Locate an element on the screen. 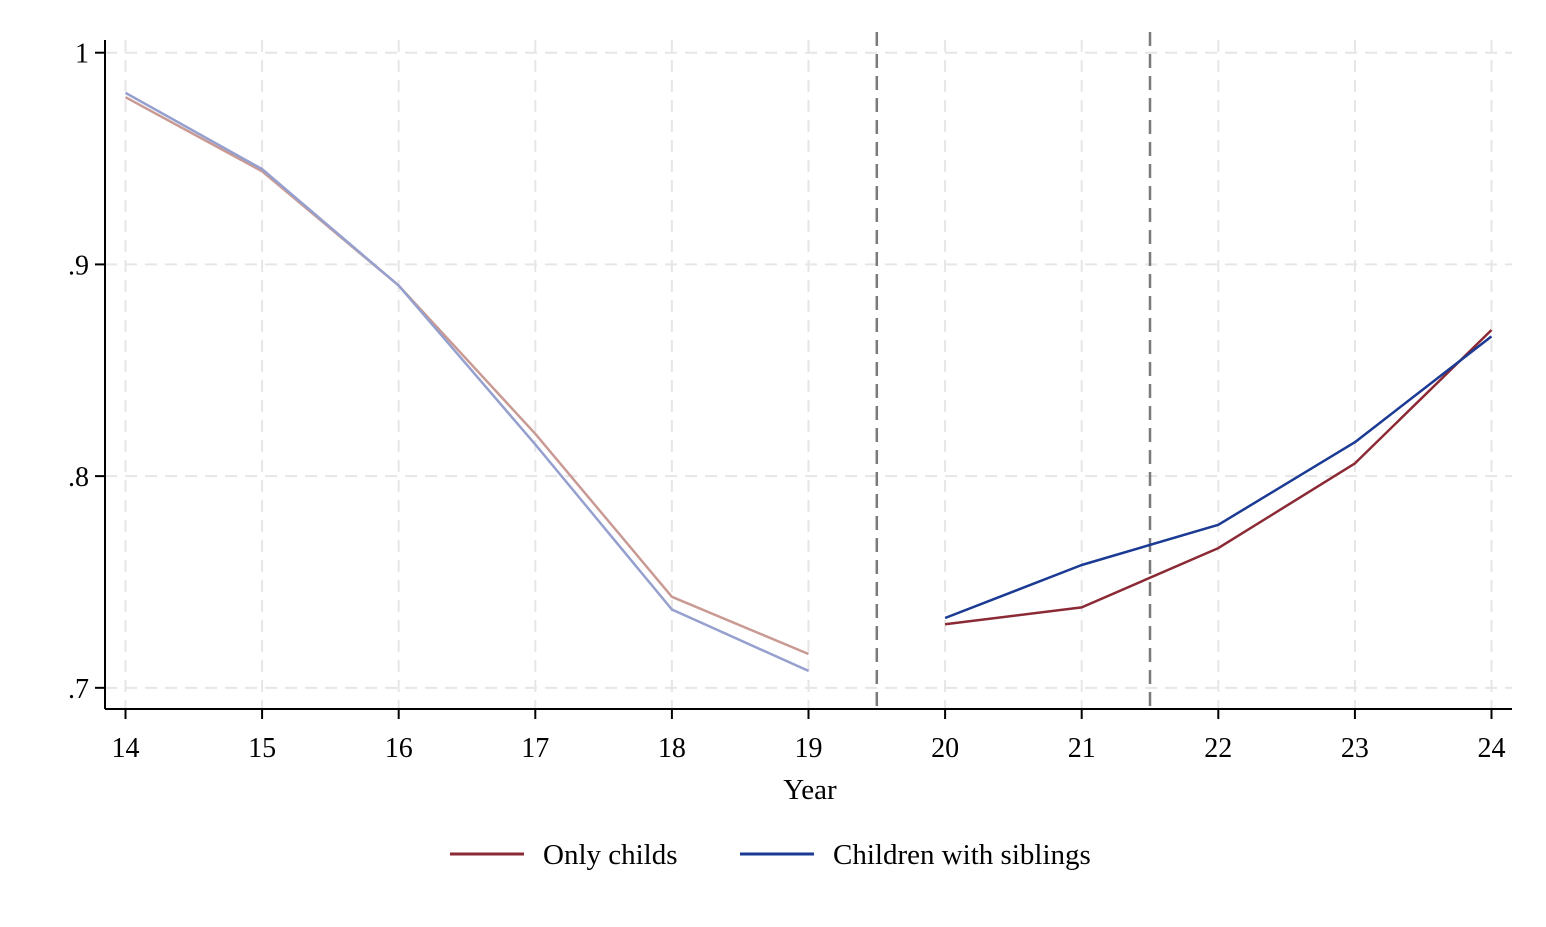 The height and width of the screenshot is (927, 1546). x-tick-label-18: 18 is located at coordinates (672, 748).